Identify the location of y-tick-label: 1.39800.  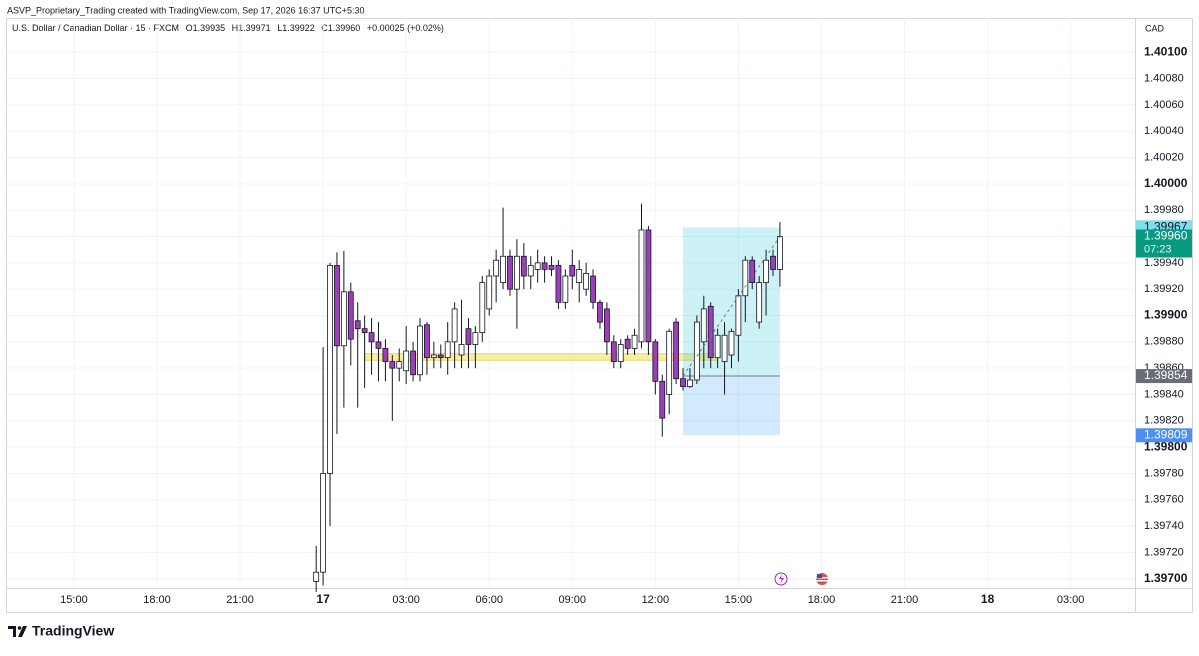
(1166, 446).